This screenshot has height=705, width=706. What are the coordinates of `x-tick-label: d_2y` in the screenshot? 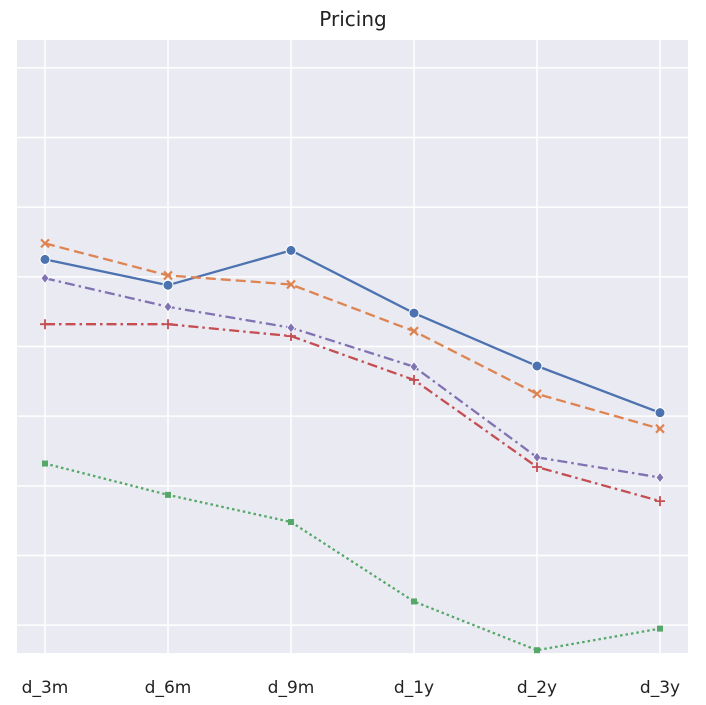 It's located at (537, 688).